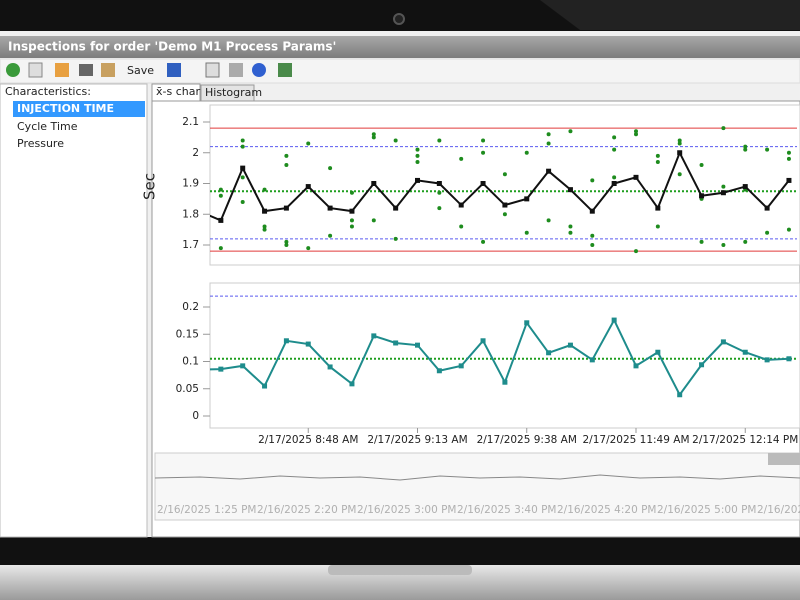 This screenshot has width=800, height=600. What do you see at coordinates (187, 389) in the screenshot?
I see `y-tick-label: 0.05` at bounding box center [187, 389].